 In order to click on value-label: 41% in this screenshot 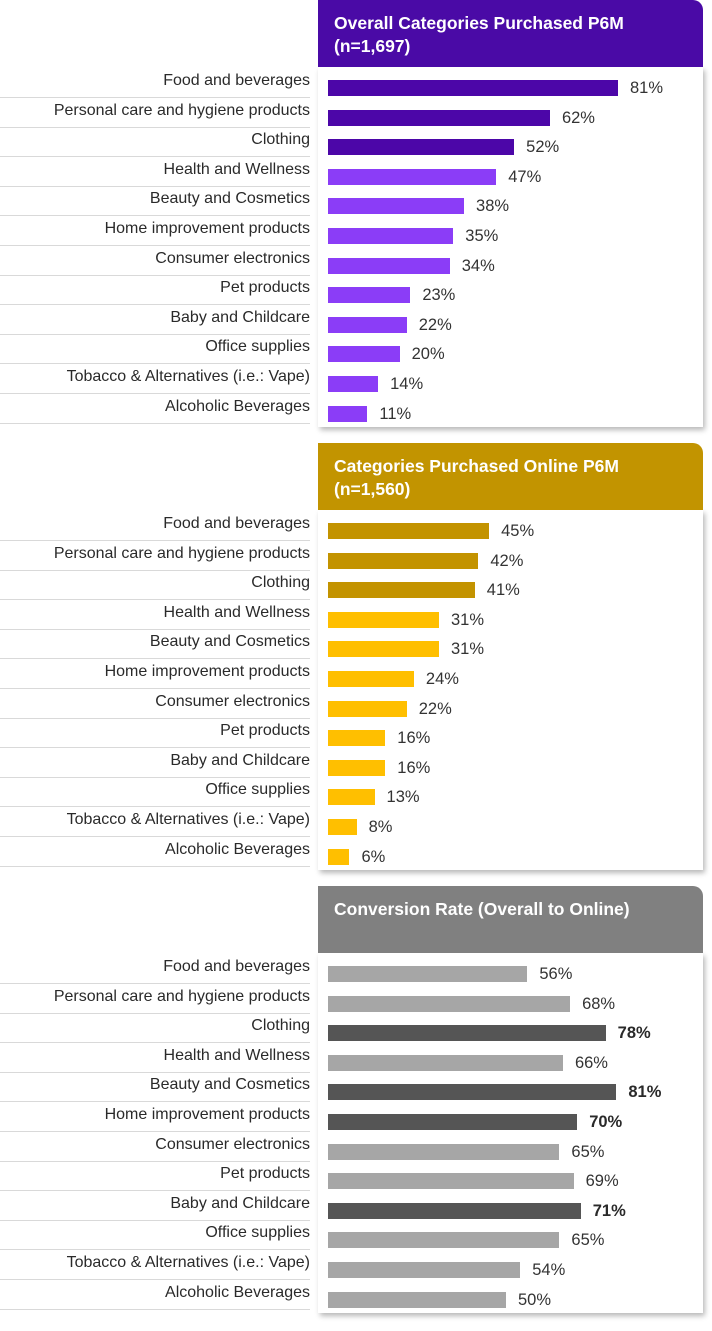, I will do `click(503, 590)`.